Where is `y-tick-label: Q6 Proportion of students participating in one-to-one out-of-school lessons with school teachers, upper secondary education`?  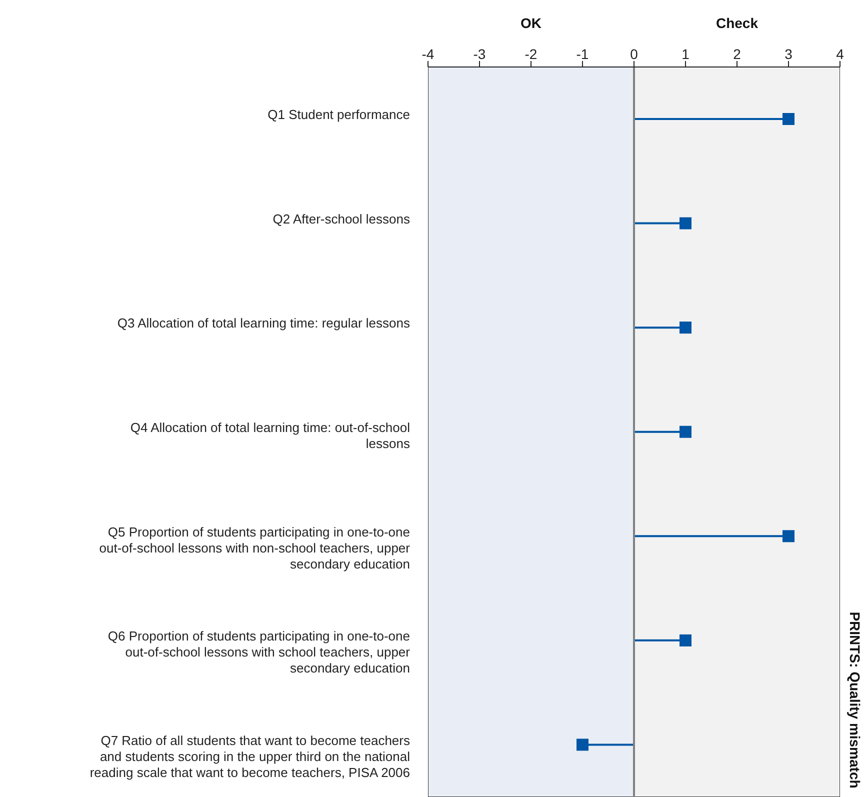 y-tick-label: Q6 Proportion of students participating in one-to-one out-of-school lessons with school teachers, upper secondary education is located at coordinates (259, 652).